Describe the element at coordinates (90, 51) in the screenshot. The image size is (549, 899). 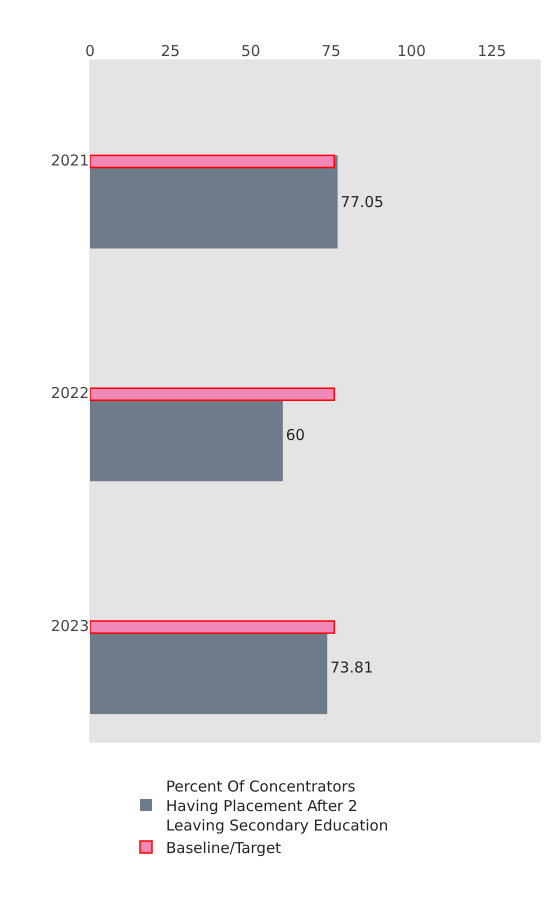
I see `x-tick-label: 0` at that location.